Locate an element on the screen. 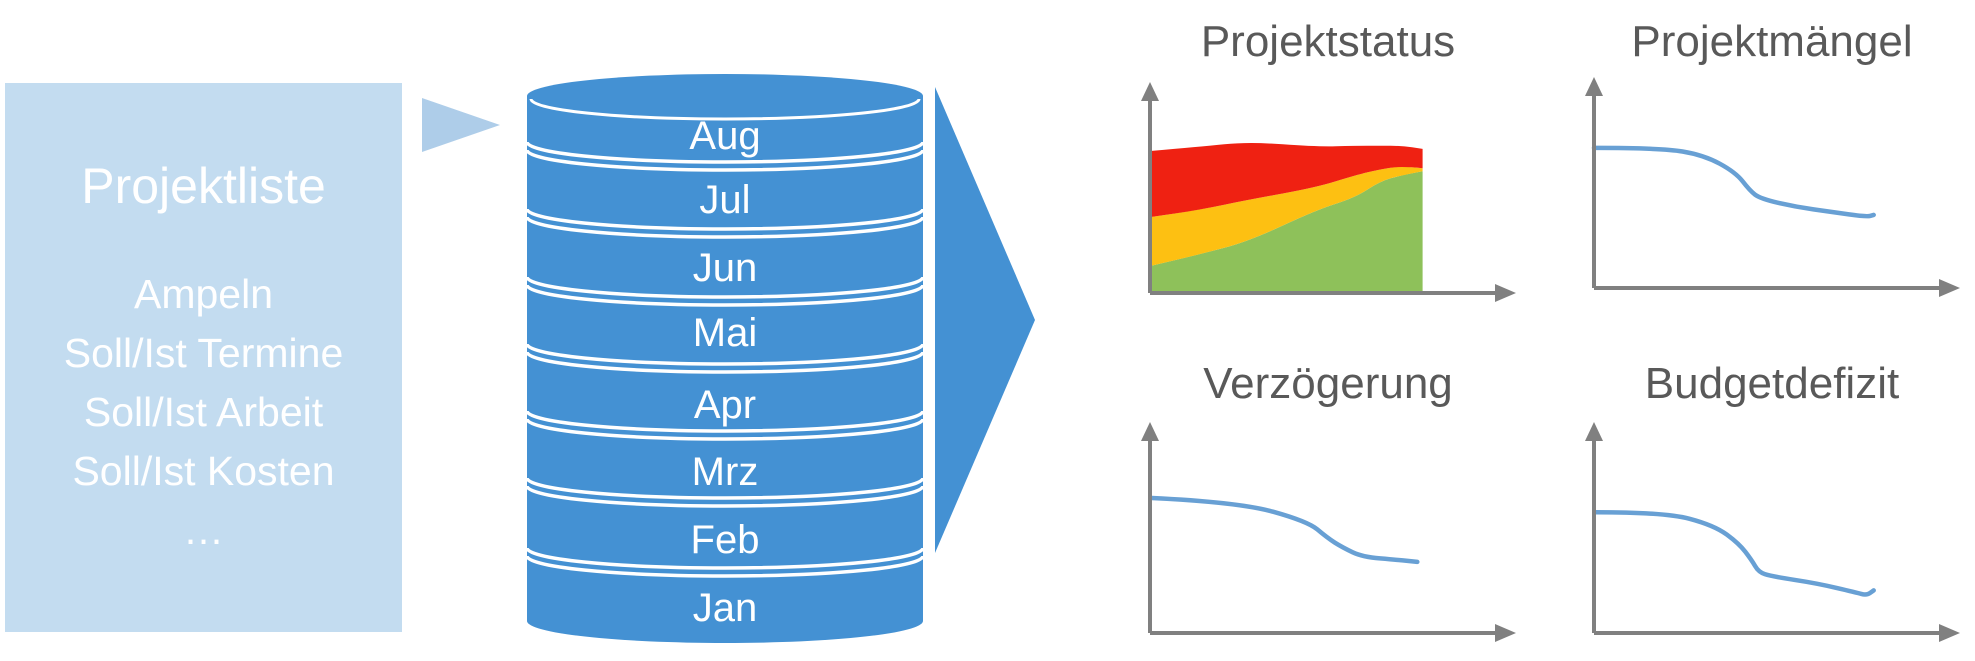 The width and height of the screenshot is (1975, 661). chart-verzoegerung is located at coordinates (1328, 532).